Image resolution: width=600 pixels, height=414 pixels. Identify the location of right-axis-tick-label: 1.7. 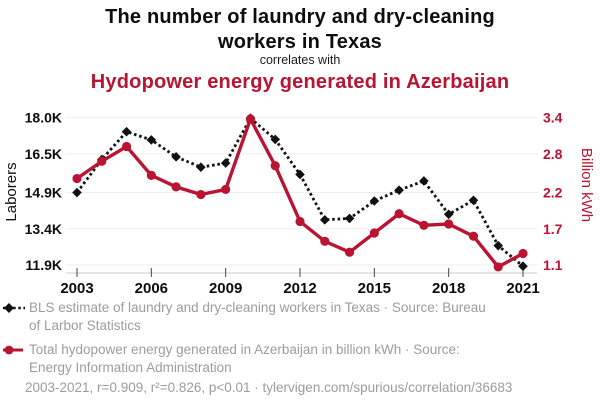
(553, 229).